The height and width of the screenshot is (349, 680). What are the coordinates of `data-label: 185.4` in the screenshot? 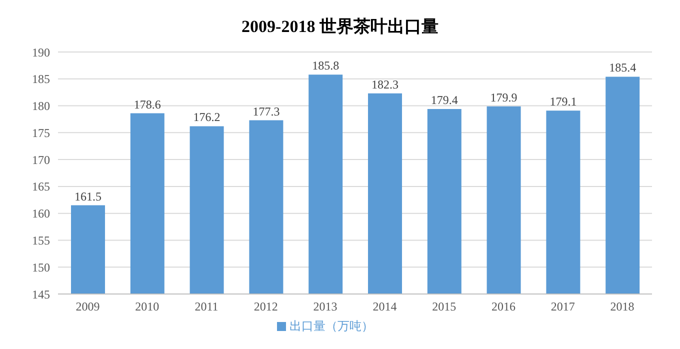 It's located at (622, 67).